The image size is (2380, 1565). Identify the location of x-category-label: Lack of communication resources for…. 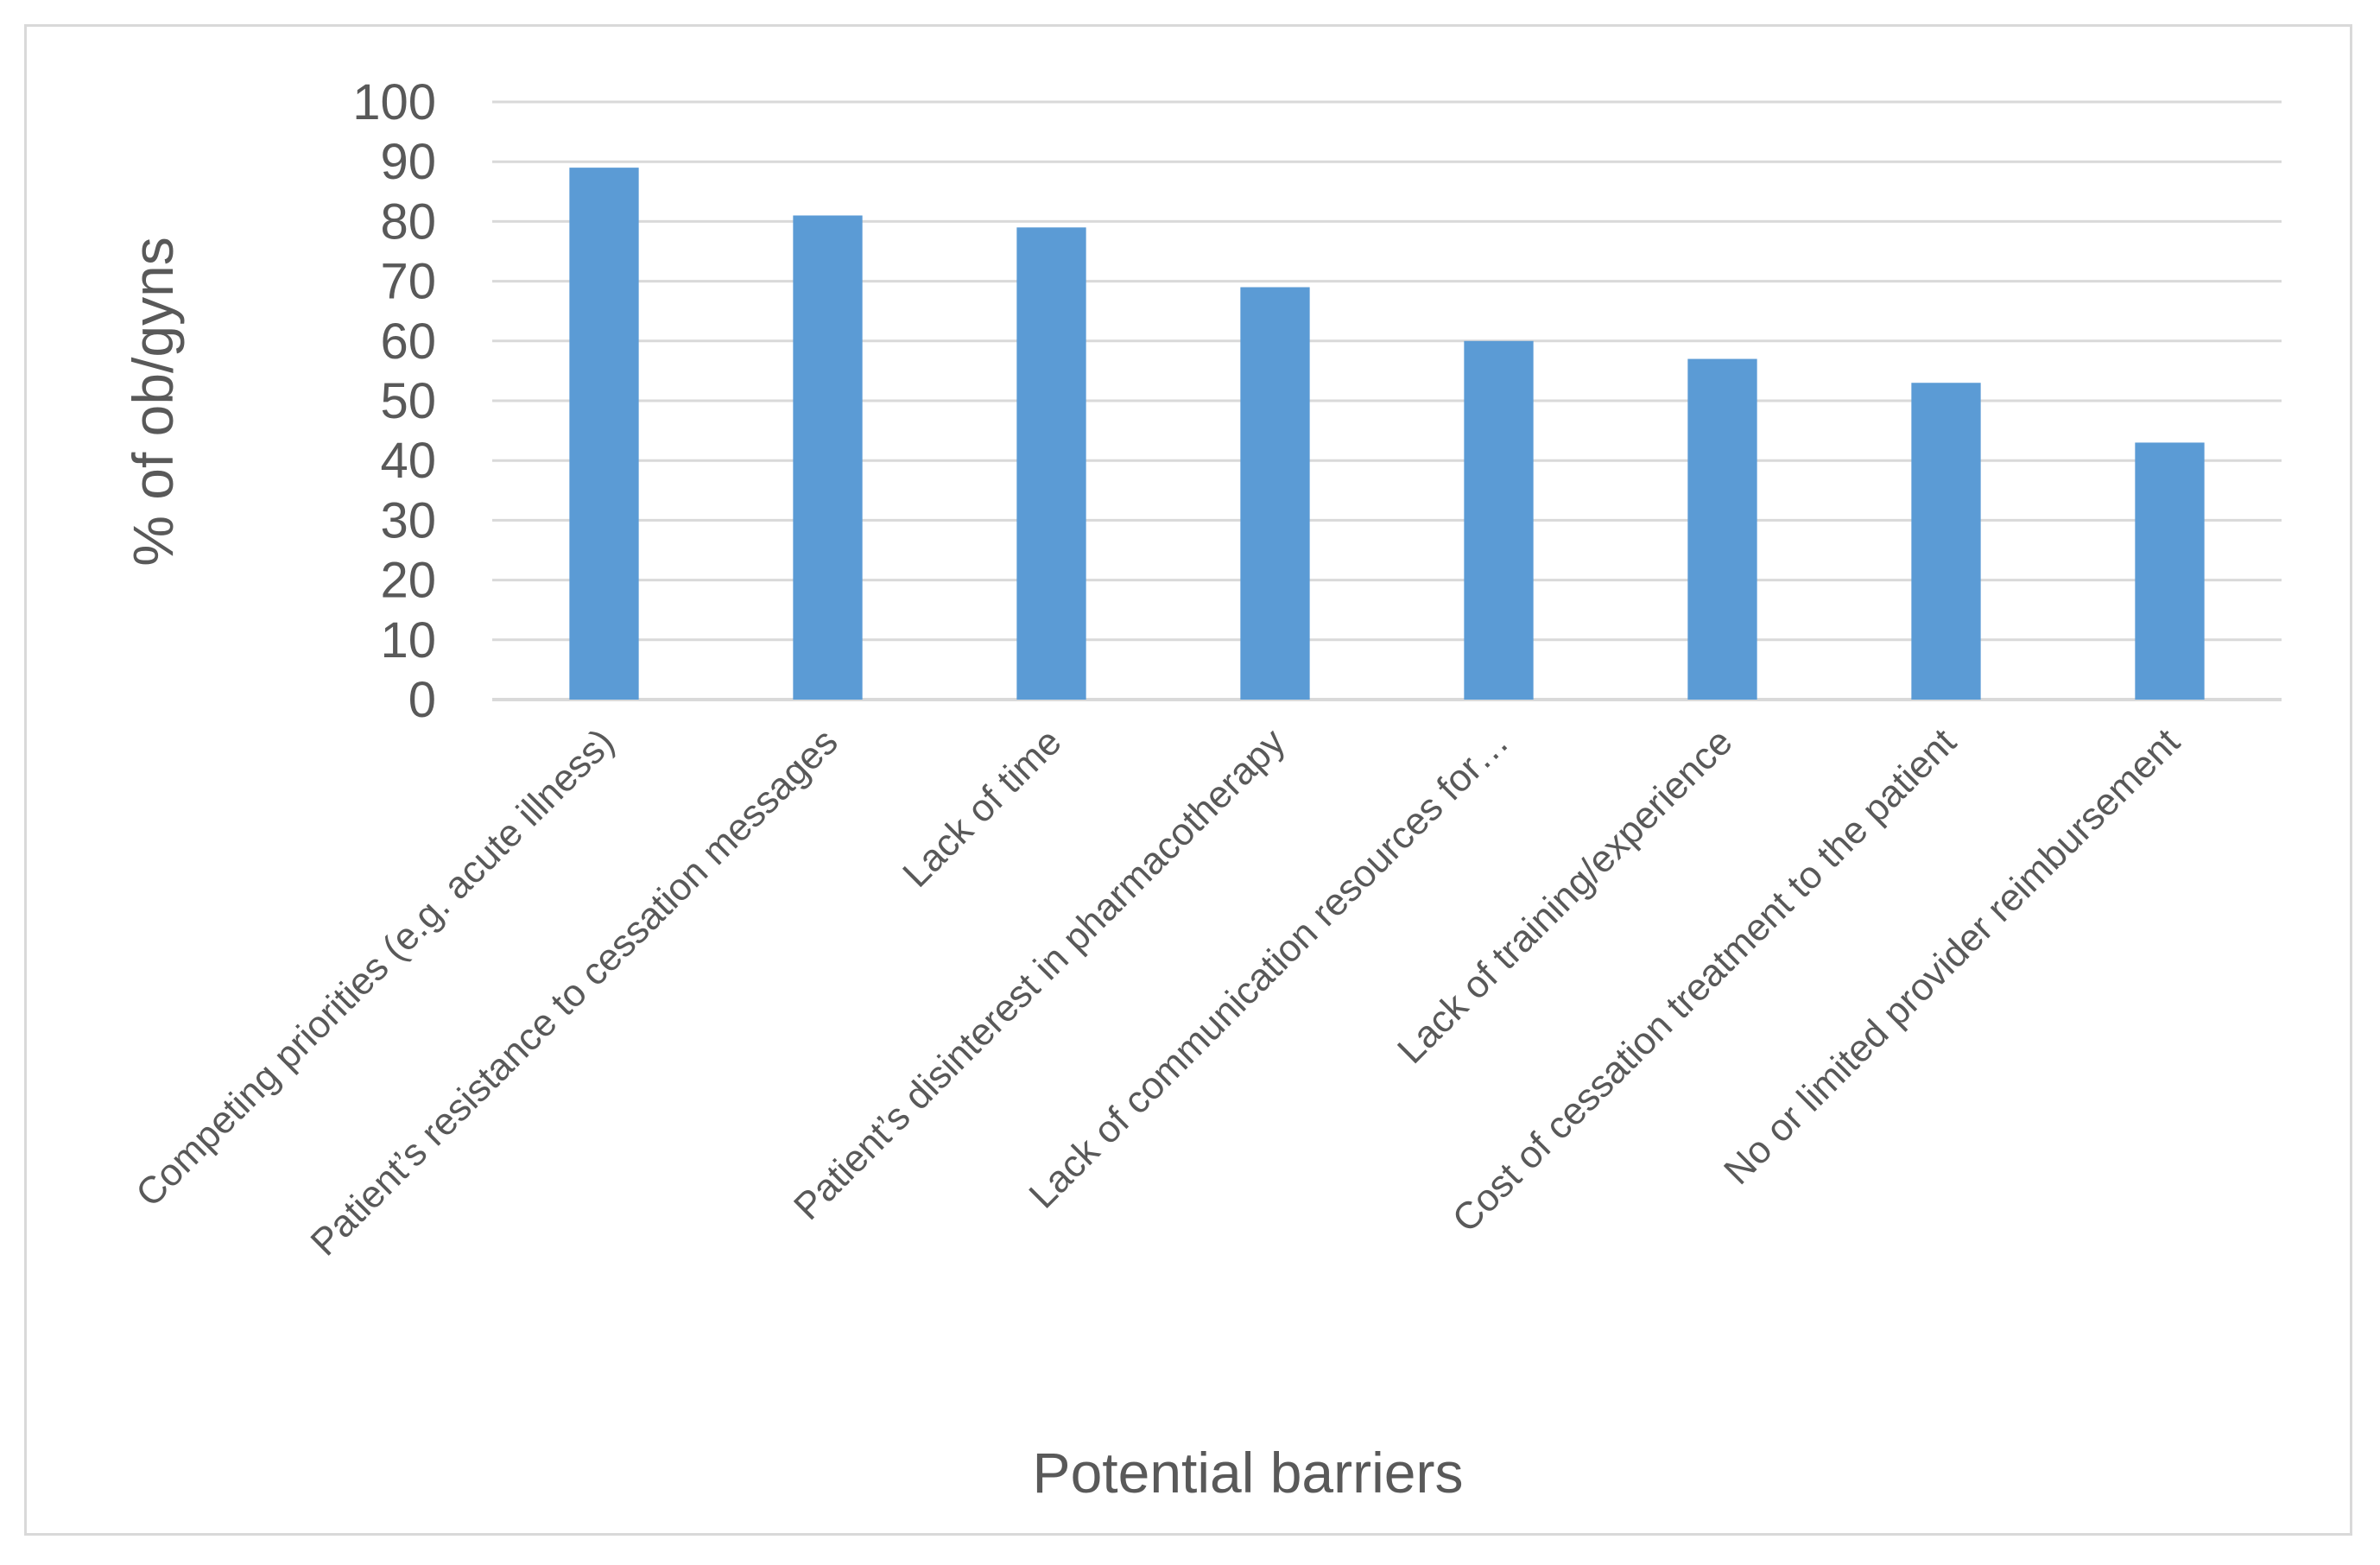
(1269, 968).